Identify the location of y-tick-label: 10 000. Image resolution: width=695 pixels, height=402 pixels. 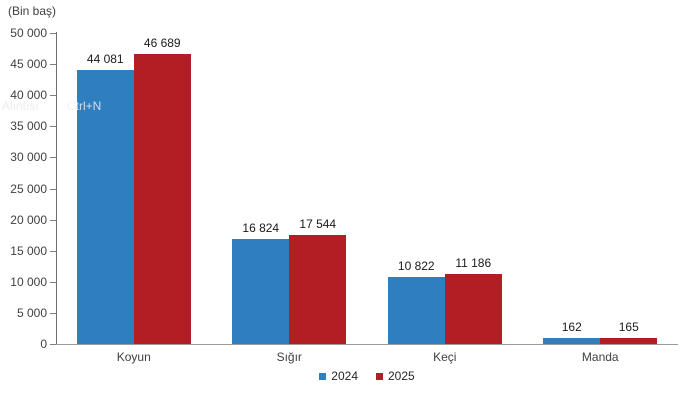
(28, 281).